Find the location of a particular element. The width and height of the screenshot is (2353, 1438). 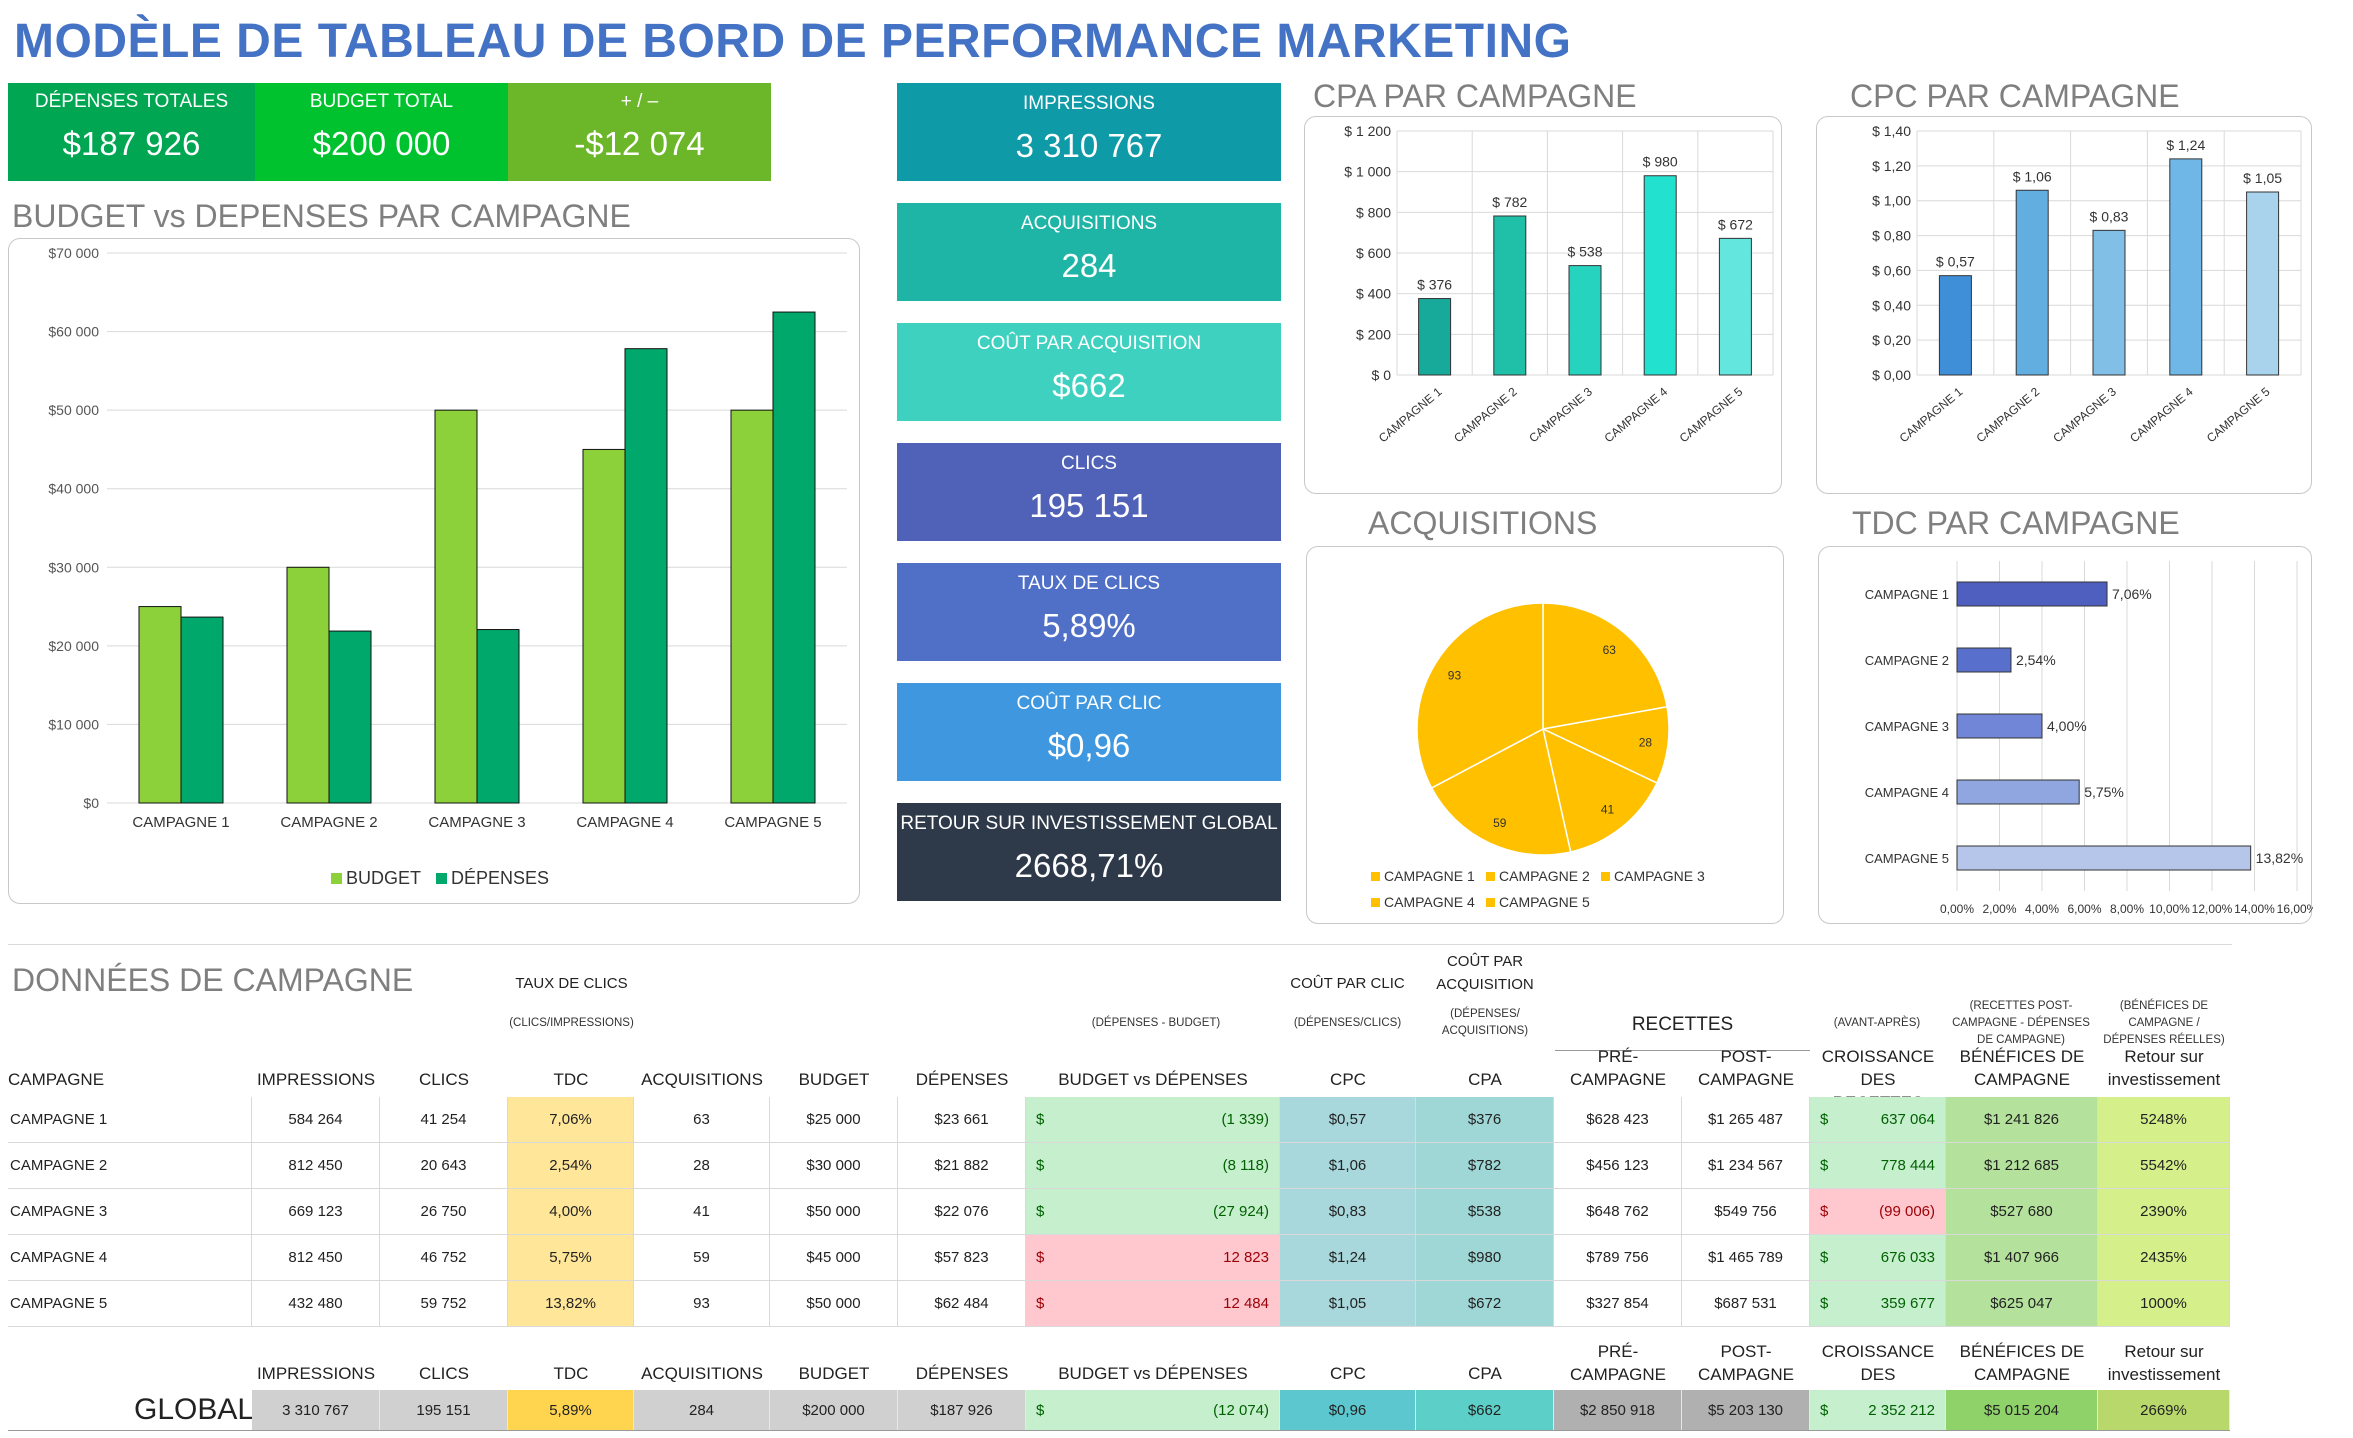

cell-value: 12 823 is located at coordinates (1246, 1257).